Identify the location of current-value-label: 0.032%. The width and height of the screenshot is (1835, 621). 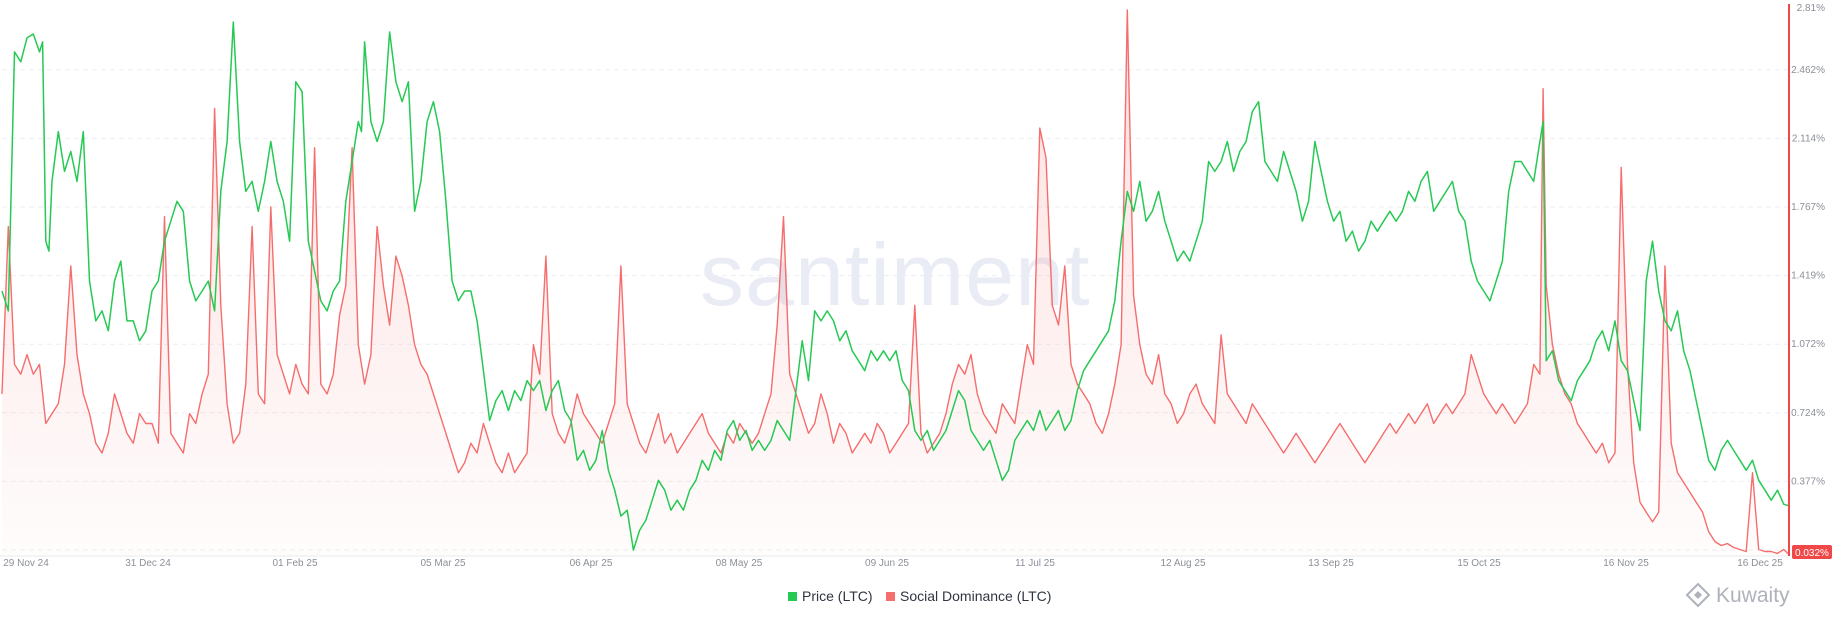
(1812, 553).